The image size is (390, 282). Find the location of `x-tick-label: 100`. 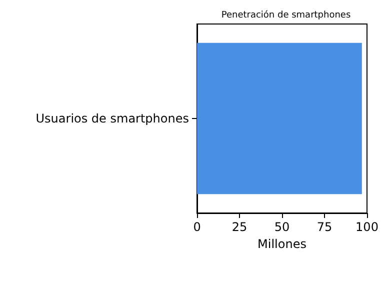

x-tick-label: 100 is located at coordinates (367, 227).